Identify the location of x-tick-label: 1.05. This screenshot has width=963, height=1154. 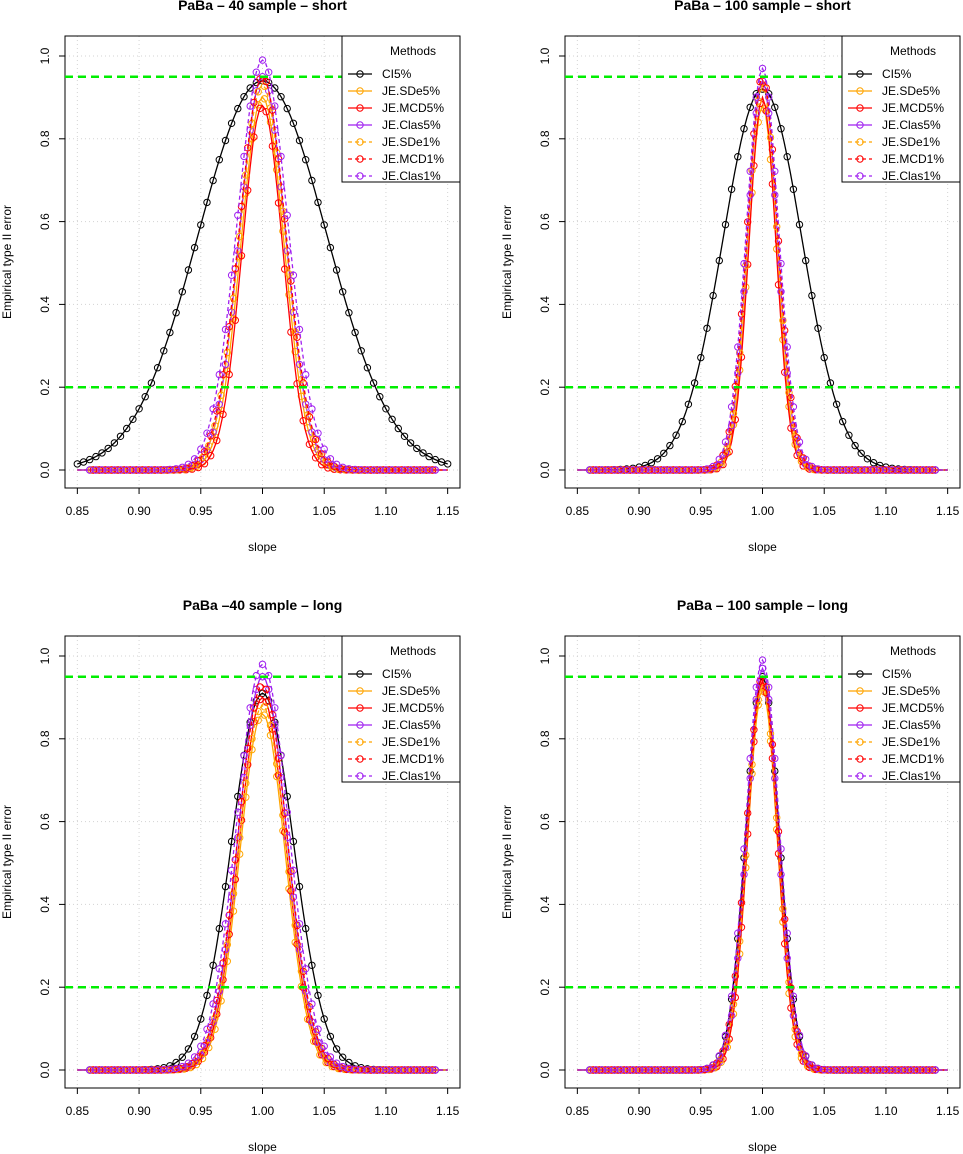
(325, 1111).